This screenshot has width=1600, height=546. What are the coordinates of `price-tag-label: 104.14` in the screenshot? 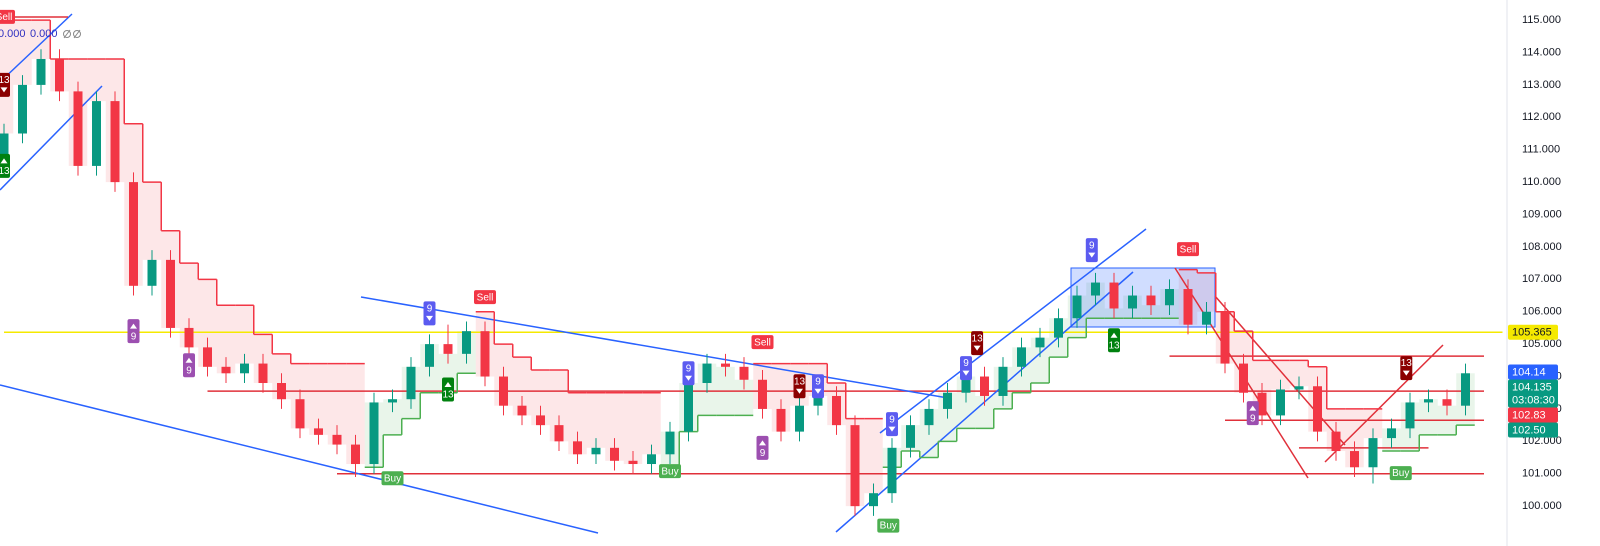 It's located at (1529, 372).